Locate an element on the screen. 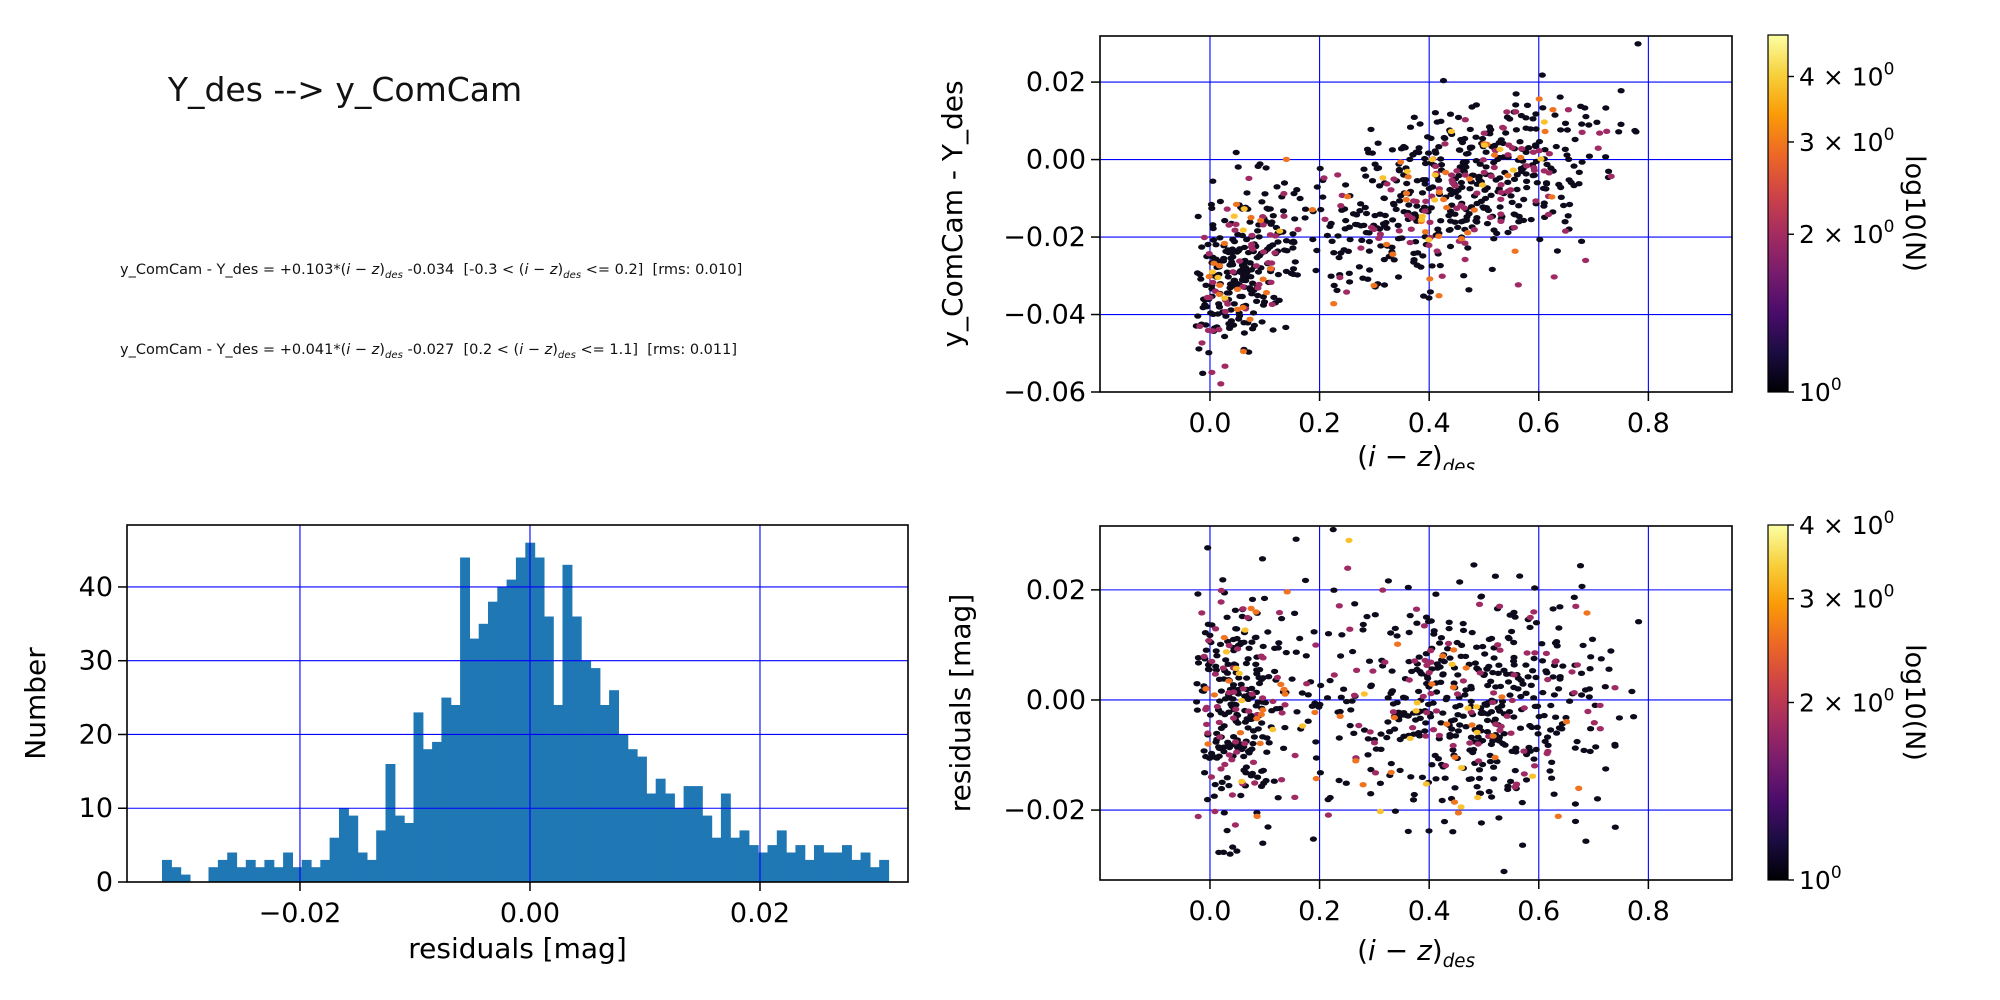 Image resolution: width=2000 pixels, height=1000 pixels. y-tick-label: 20 is located at coordinates (96, 734).